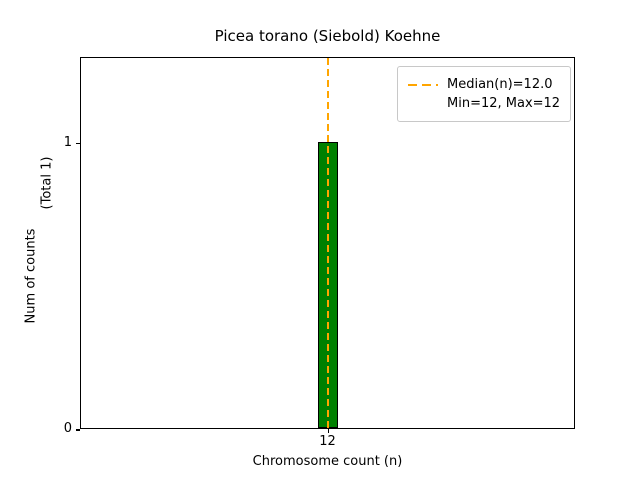 The width and height of the screenshot is (640, 480). Describe the element at coordinates (423, 84) in the screenshot. I see `median-dashed-line-icon` at that location.